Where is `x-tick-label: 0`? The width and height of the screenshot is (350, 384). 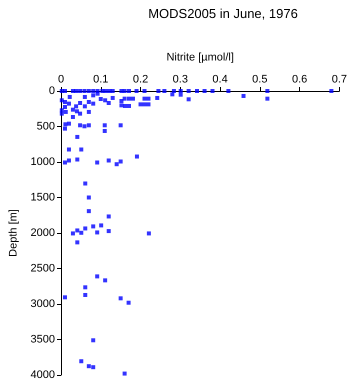 x-tick-label: 0 is located at coordinates (61, 80).